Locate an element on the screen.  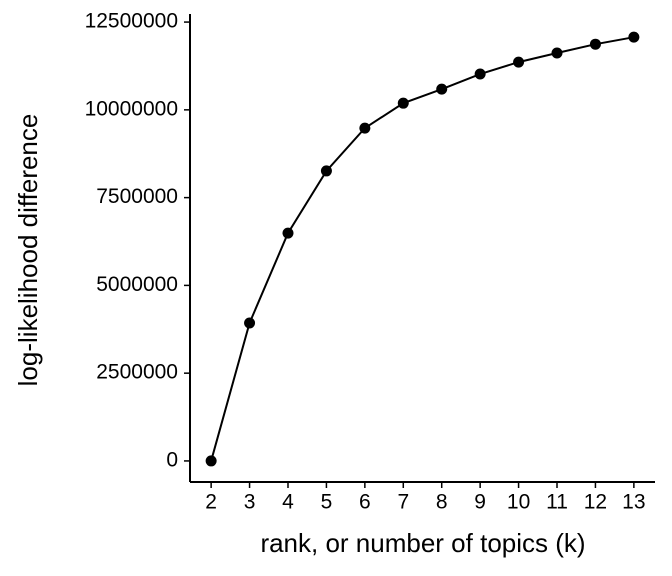
y-tick-label: 7500000 is located at coordinates (137, 196).